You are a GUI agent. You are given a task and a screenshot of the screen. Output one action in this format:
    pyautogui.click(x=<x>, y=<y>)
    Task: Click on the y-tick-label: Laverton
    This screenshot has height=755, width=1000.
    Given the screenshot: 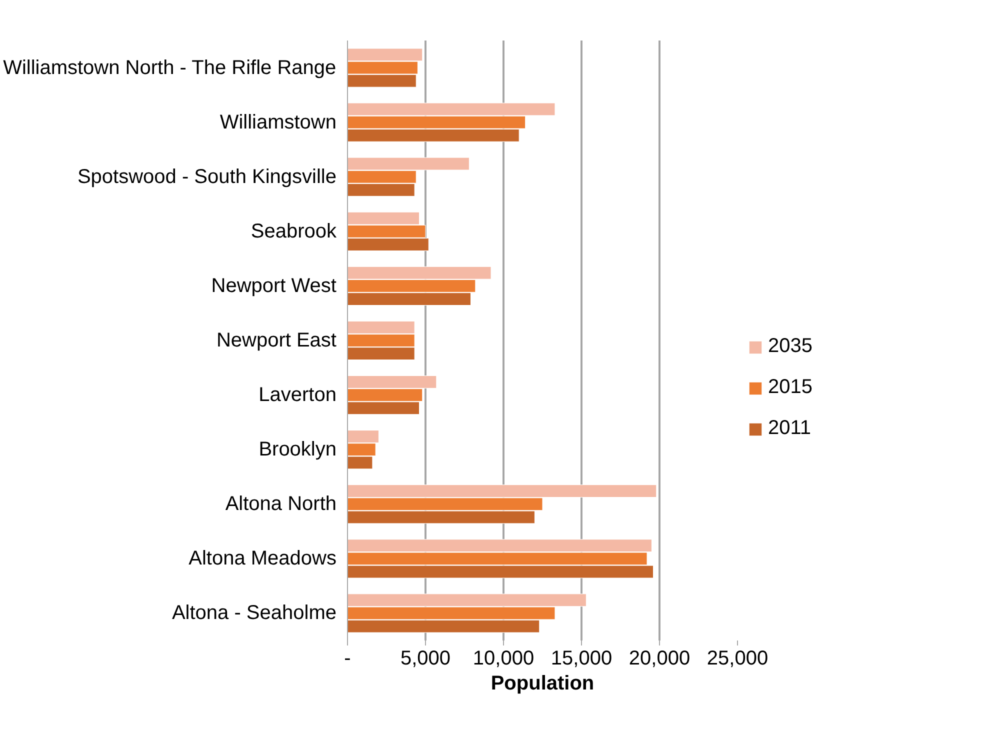 What is the action you would take?
    pyautogui.click(x=297, y=395)
    